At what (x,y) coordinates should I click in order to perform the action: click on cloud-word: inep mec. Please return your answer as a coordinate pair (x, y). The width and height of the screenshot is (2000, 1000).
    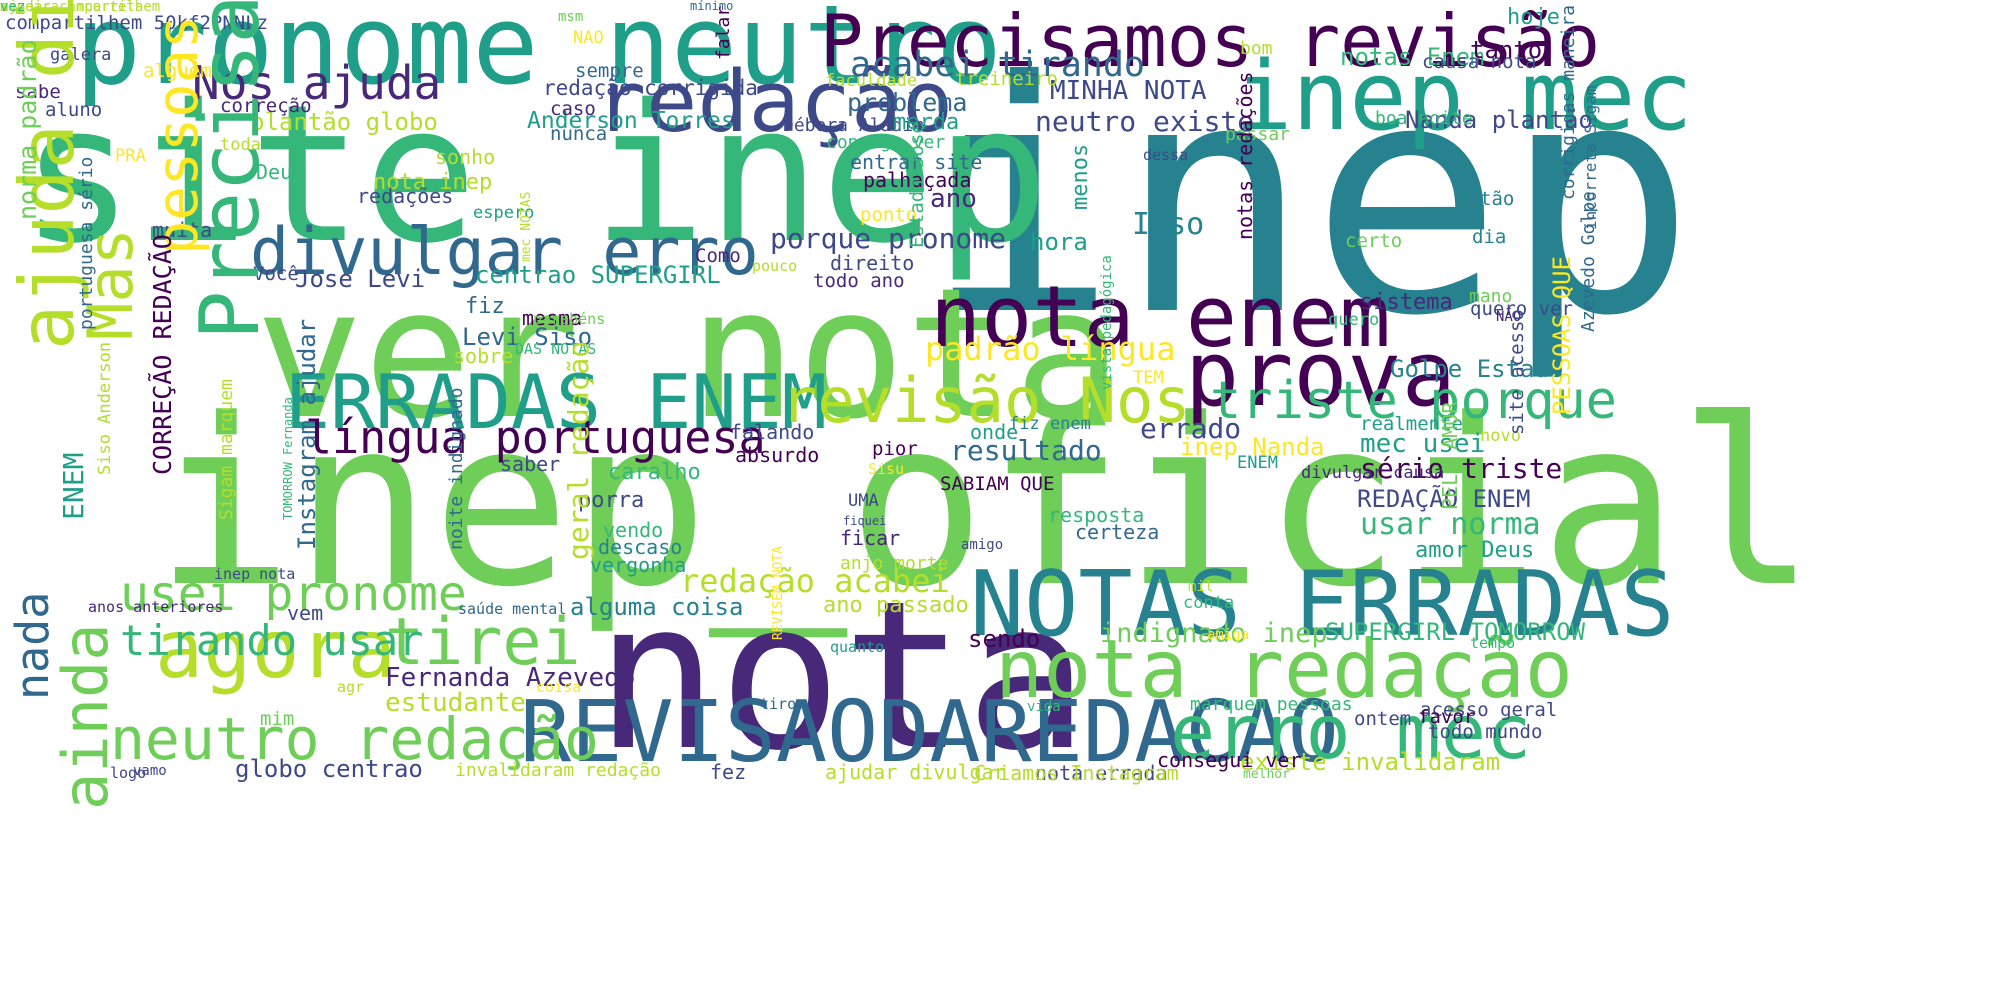
    Looking at the image, I should click on (1464, 97).